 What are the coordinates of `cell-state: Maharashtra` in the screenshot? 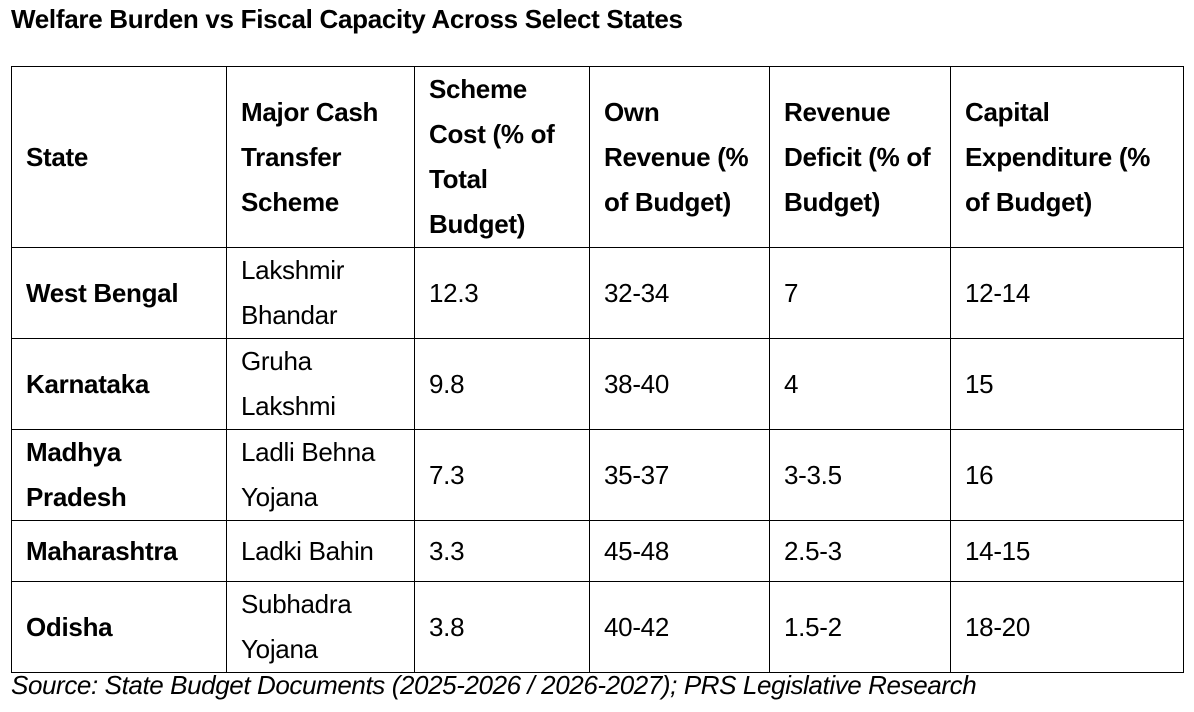 It's located at (119, 551).